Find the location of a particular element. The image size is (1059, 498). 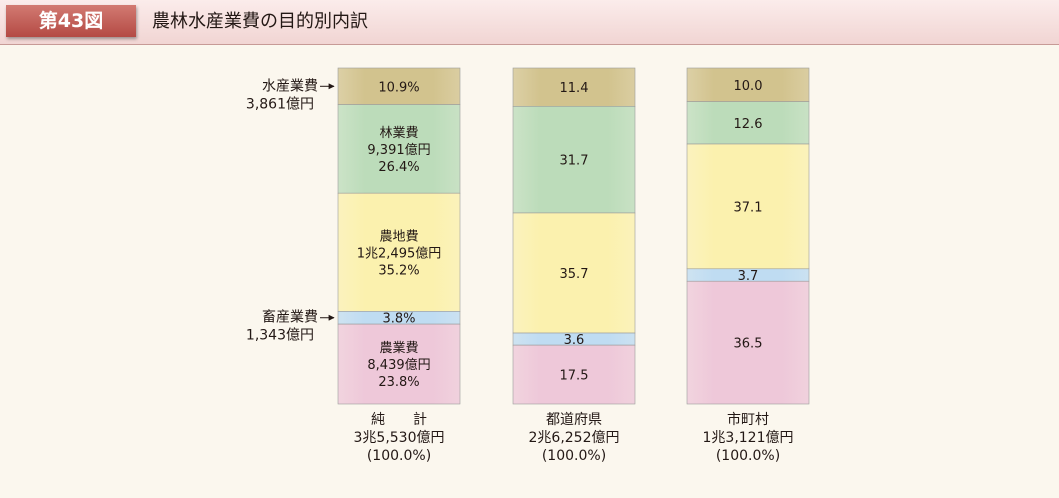

category-total: 3兆5,530億円 is located at coordinates (399, 438).